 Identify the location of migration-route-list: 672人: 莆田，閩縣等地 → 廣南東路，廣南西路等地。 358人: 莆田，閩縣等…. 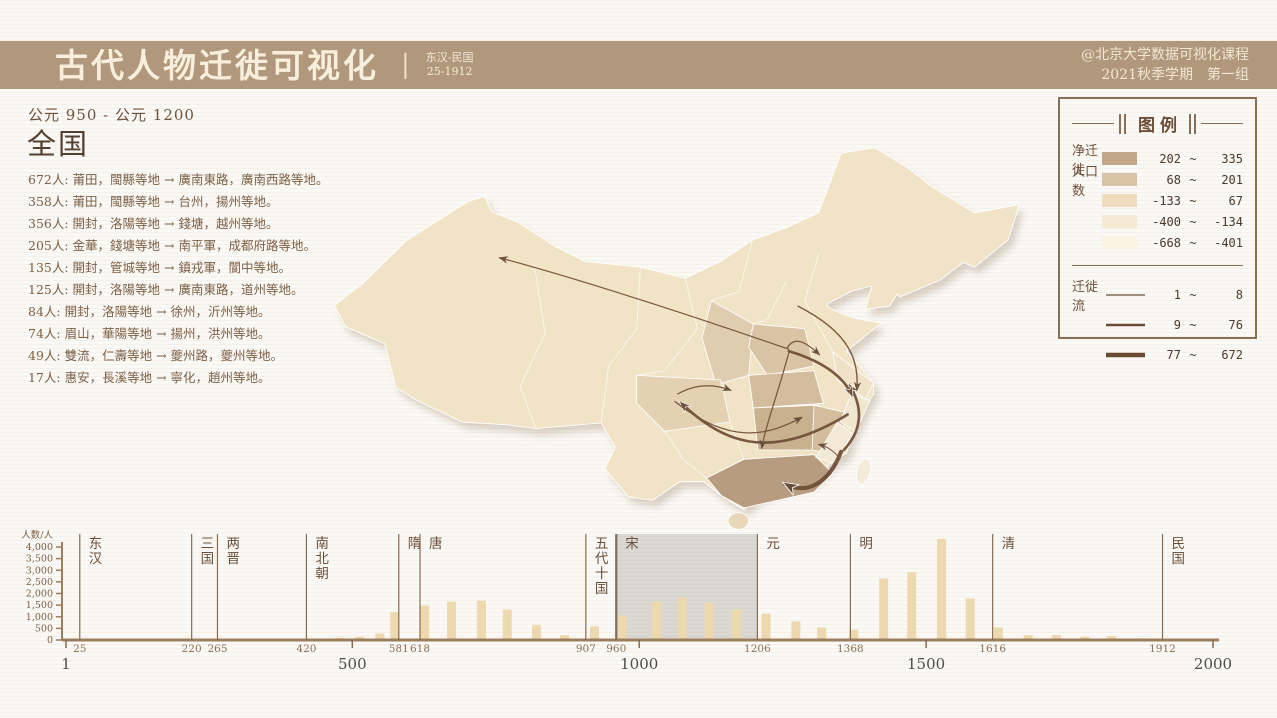
(178, 279).